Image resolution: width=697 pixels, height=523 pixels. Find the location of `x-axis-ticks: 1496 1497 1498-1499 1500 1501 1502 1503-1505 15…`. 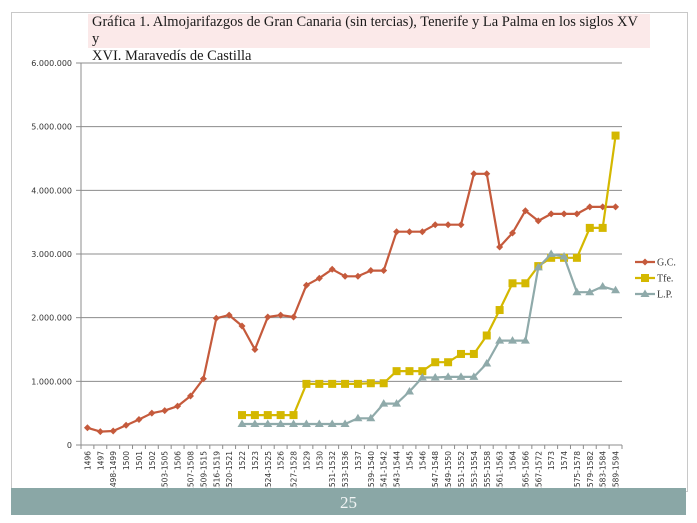

x-axis-ticks: 1496 1497 1498-1499 1500 1501 1502 1503-1505 15… is located at coordinates (351, 468).